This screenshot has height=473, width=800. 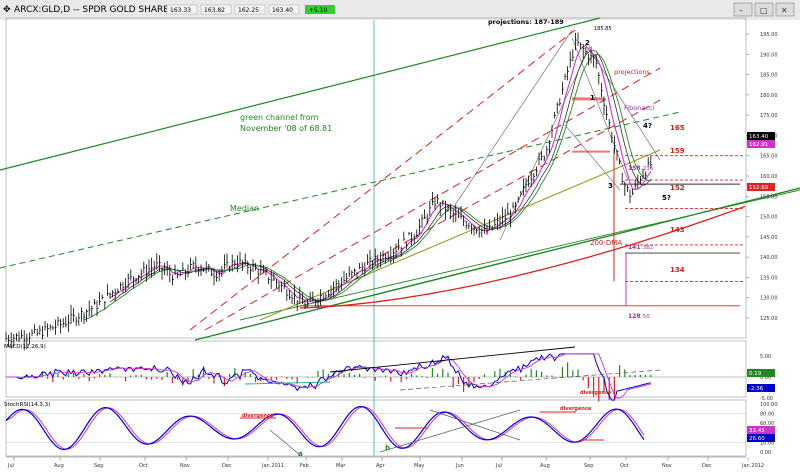 What do you see at coordinates (526, 22) in the screenshot?
I see `price-annotation: projections: 187-189` at bounding box center [526, 22].